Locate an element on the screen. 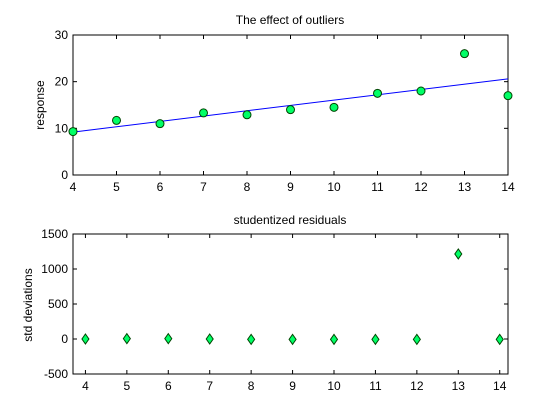 The height and width of the screenshot is (420, 560). residuals-ytick-label: 1500 is located at coordinates (54, 234).